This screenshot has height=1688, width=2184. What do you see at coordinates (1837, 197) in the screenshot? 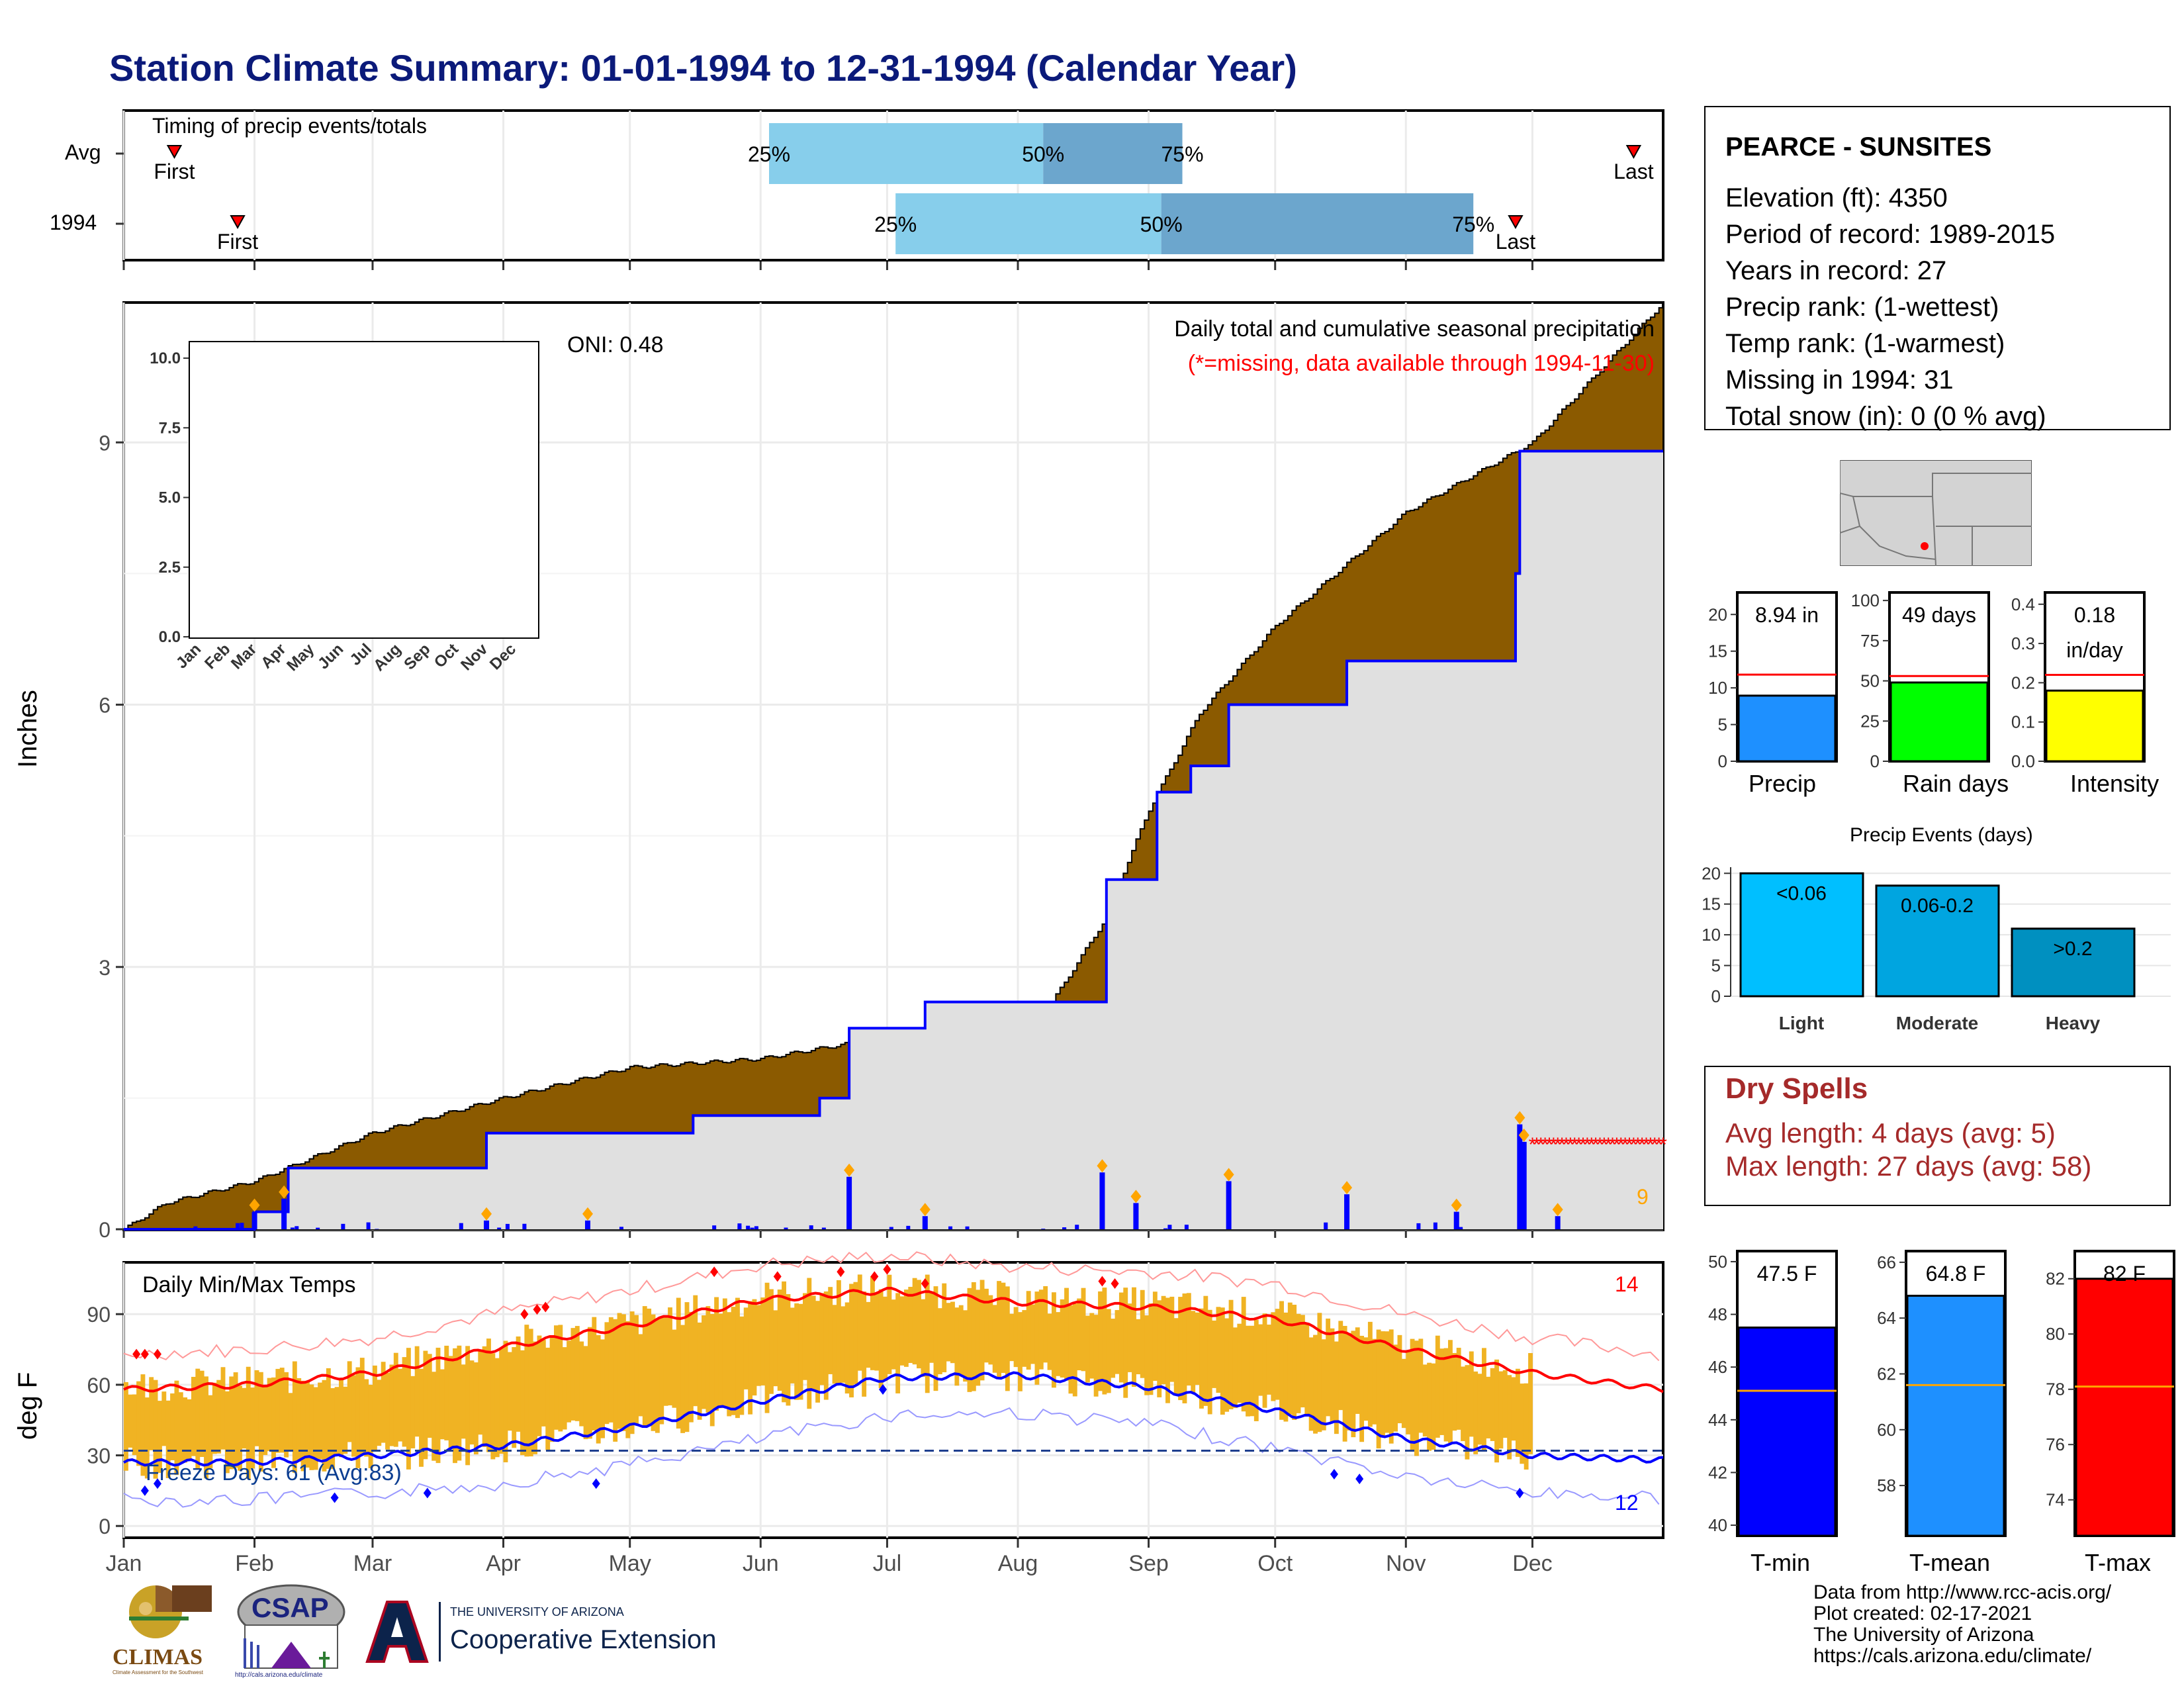
I see `station-elevation: Elevation (ft): 4350` at bounding box center [1837, 197].